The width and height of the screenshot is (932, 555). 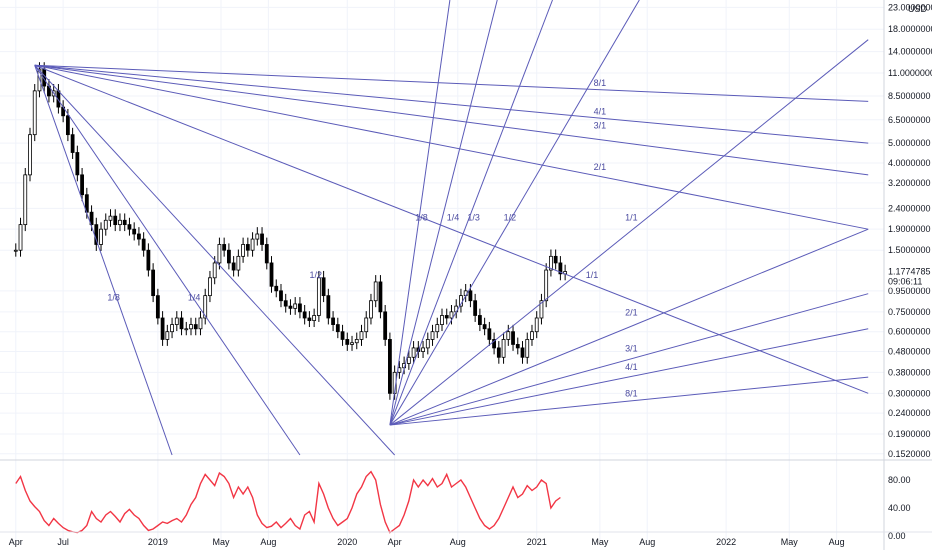 I want to click on y-tick-label: 14.0000000, so click(x=910, y=52).